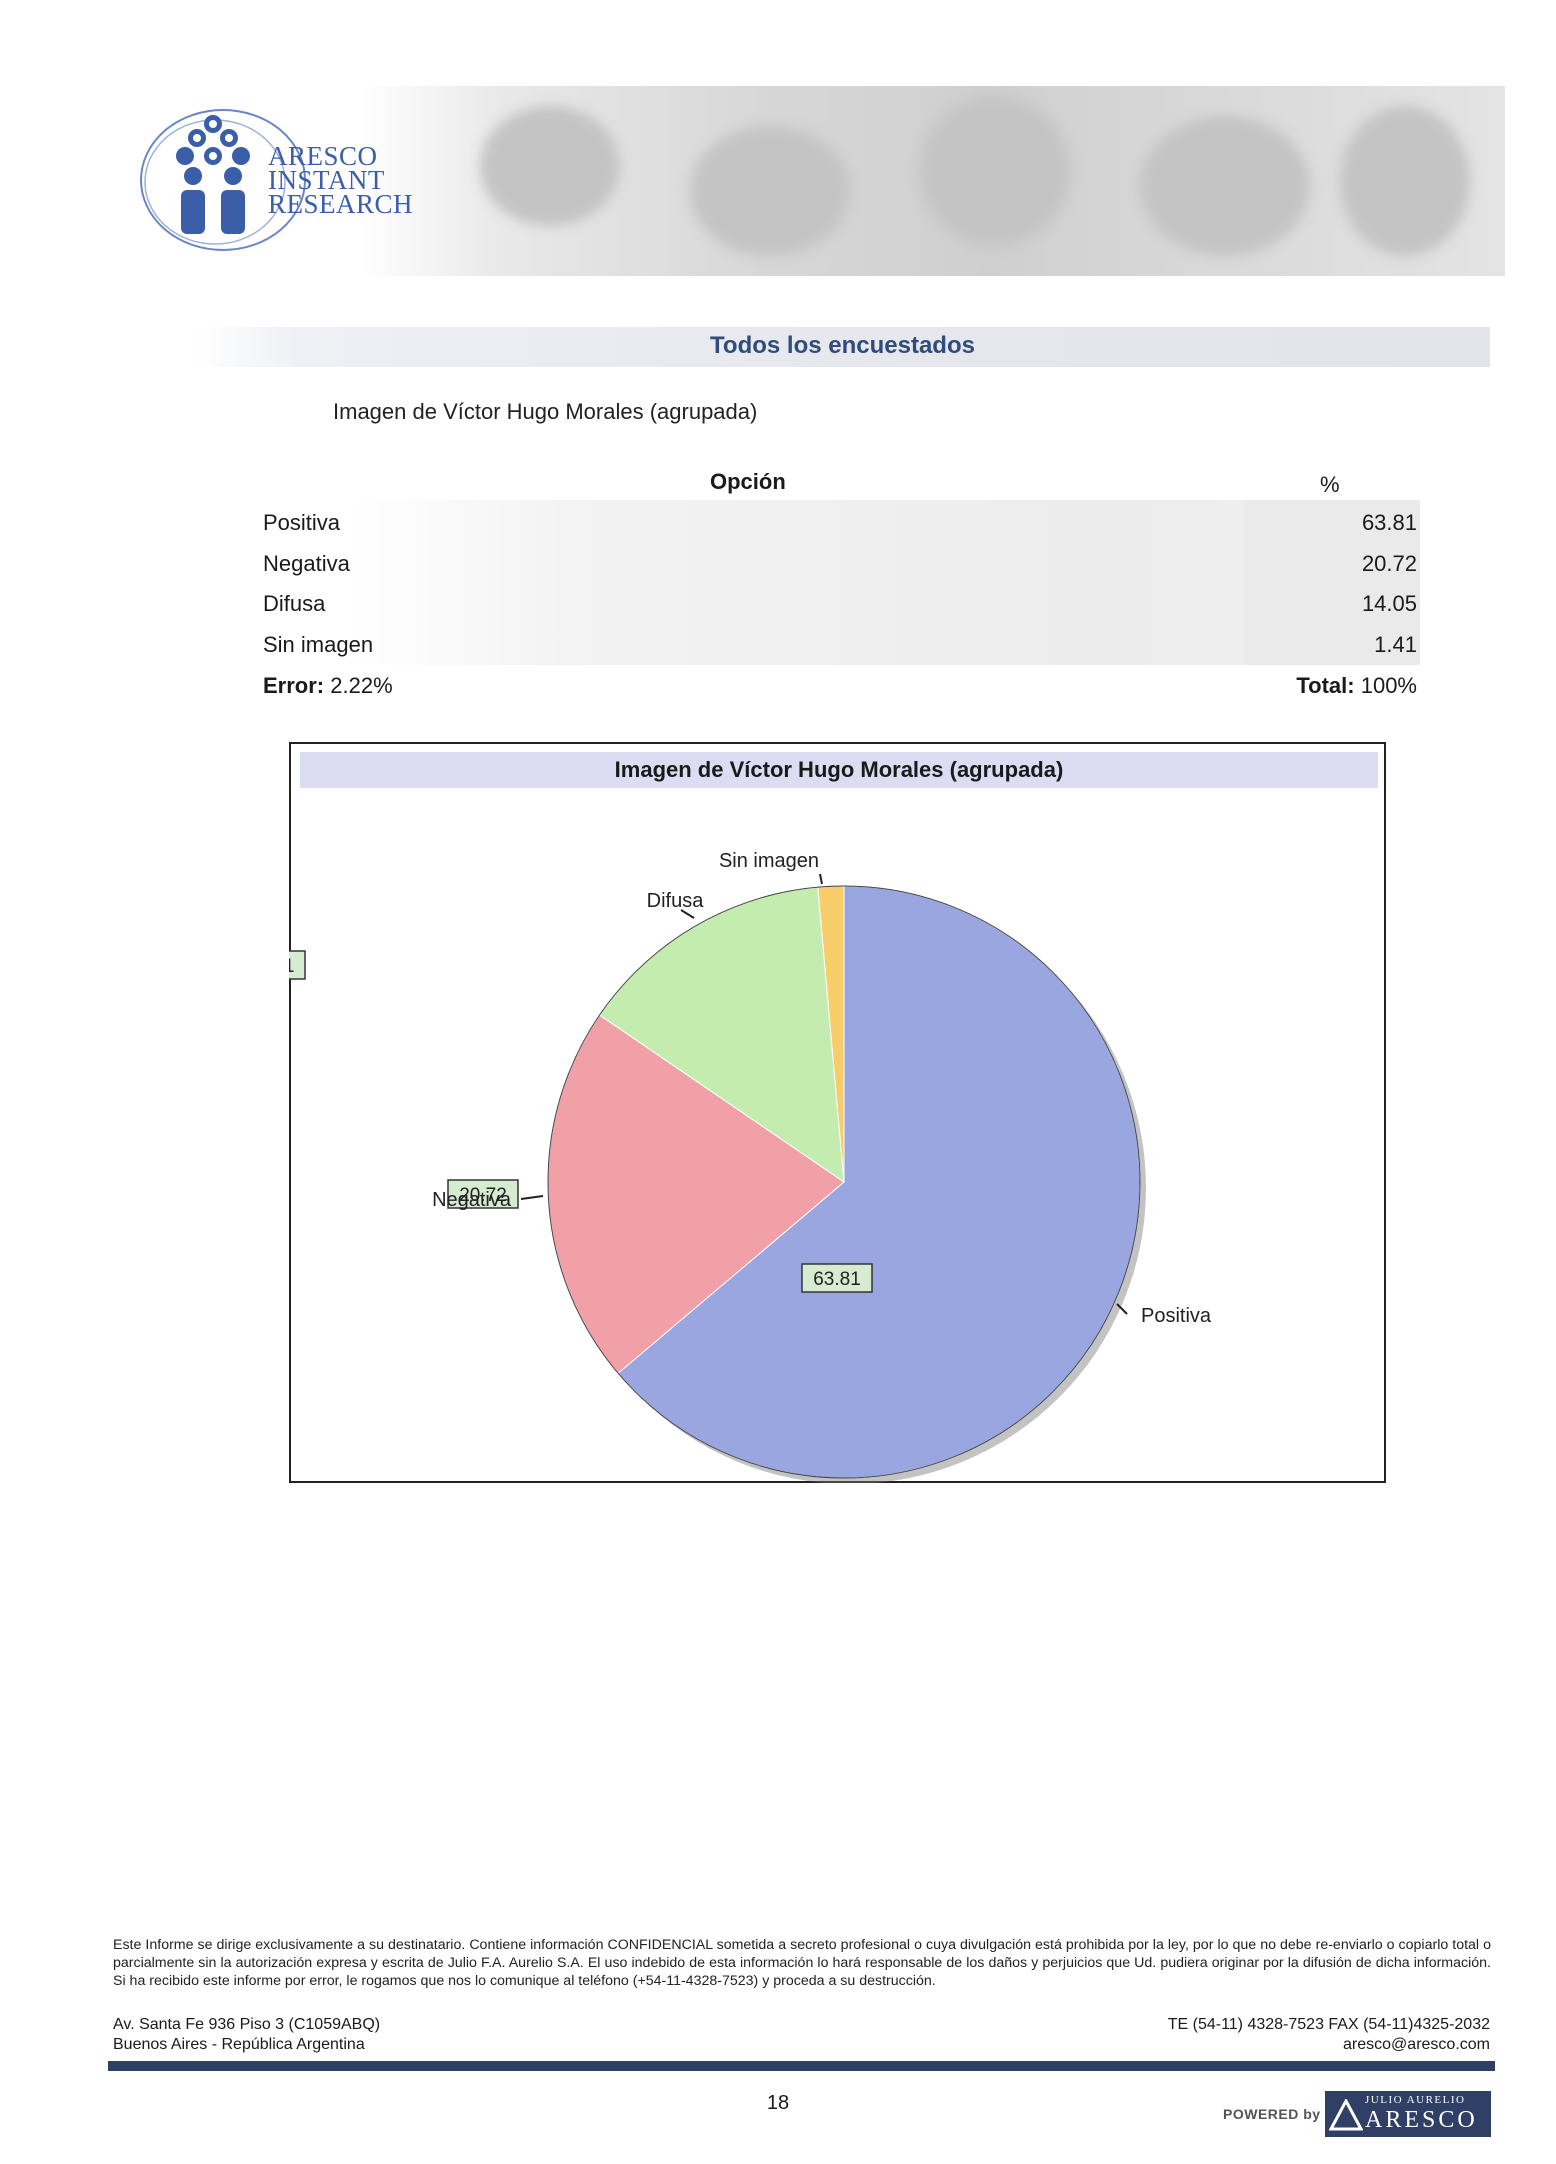 This screenshot has width=1556, height=2164. What do you see at coordinates (1346, 2115) in the screenshot?
I see `triangle-logo-icon` at bounding box center [1346, 2115].